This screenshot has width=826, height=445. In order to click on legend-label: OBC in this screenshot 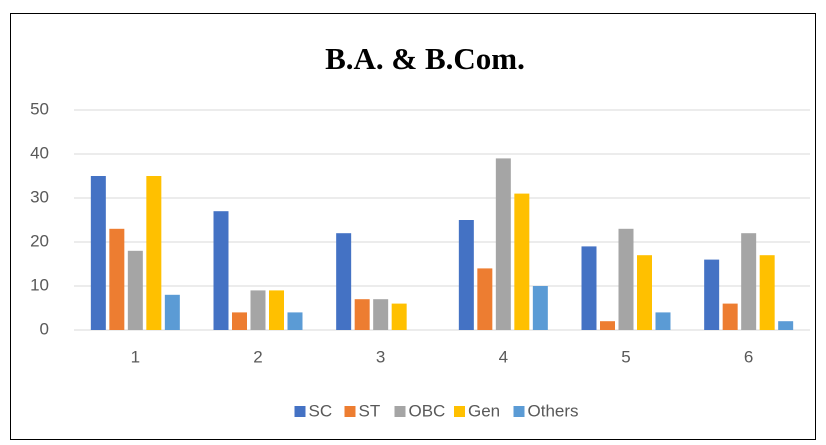, I will do `click(427, 410)`.